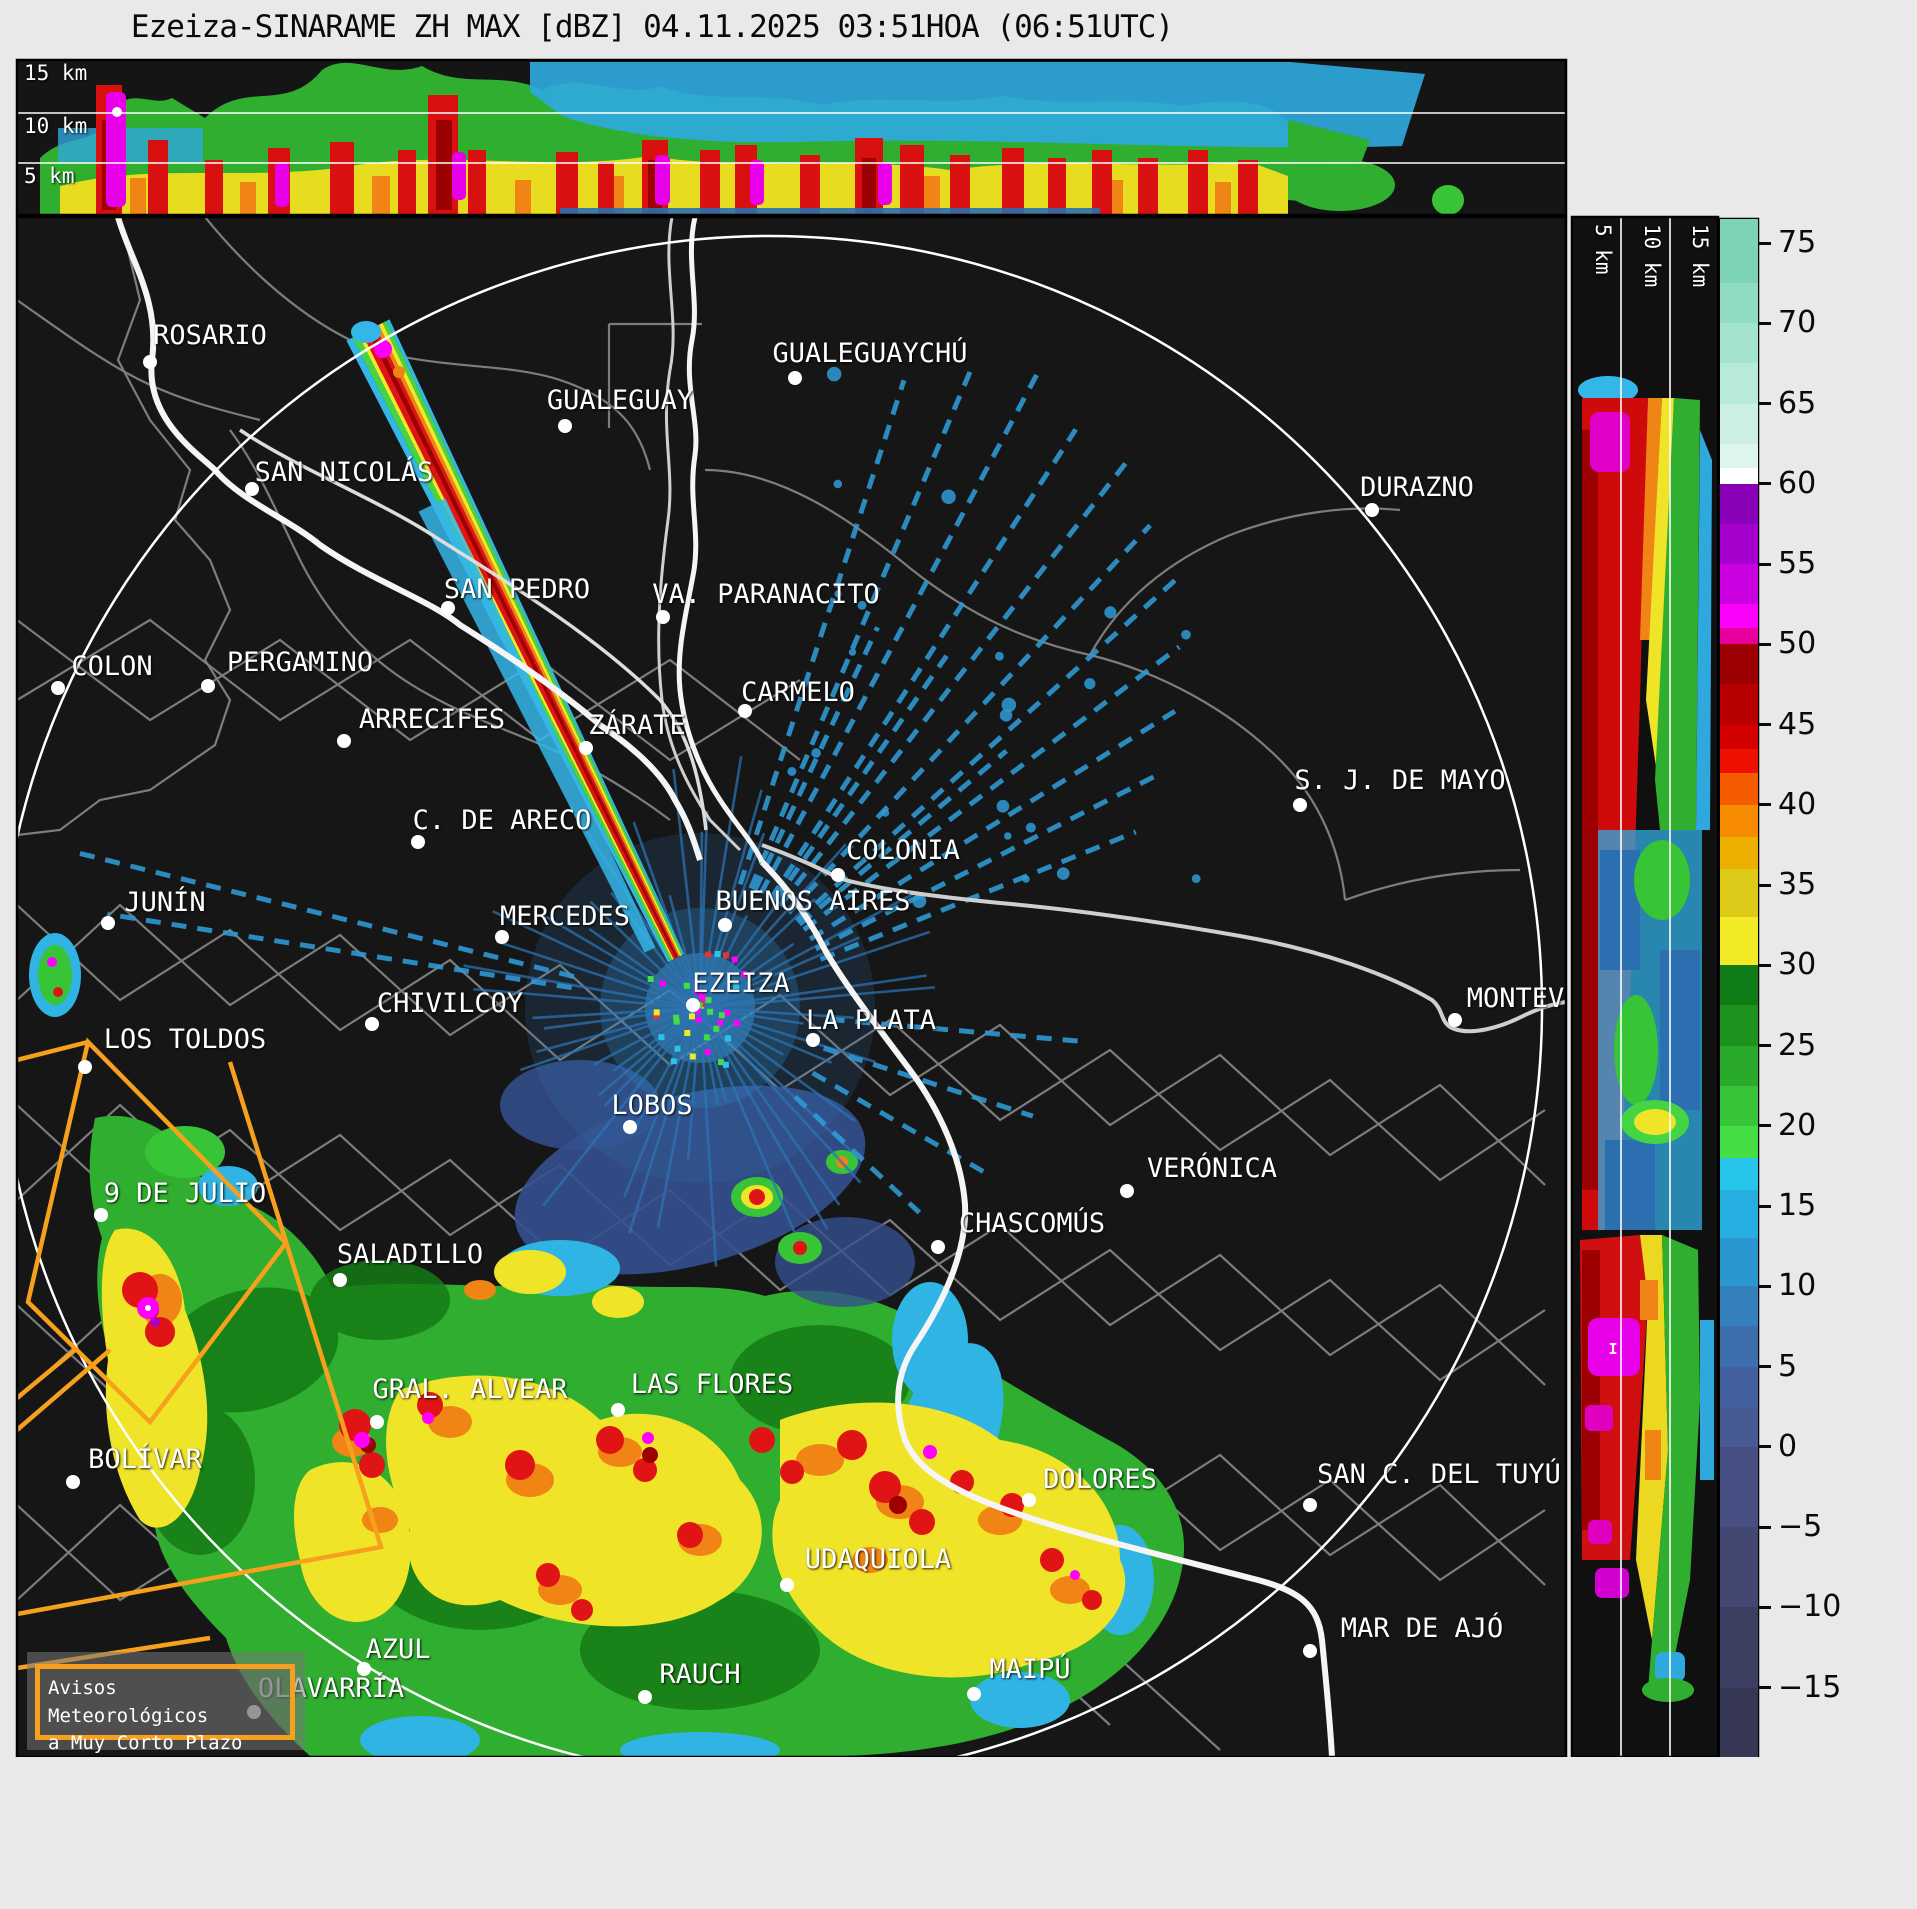 The width and height of the screenshot is (1917, 1909). I want to click on city-label-c-de-areco: C. DE ARECO, so click(502, 821).